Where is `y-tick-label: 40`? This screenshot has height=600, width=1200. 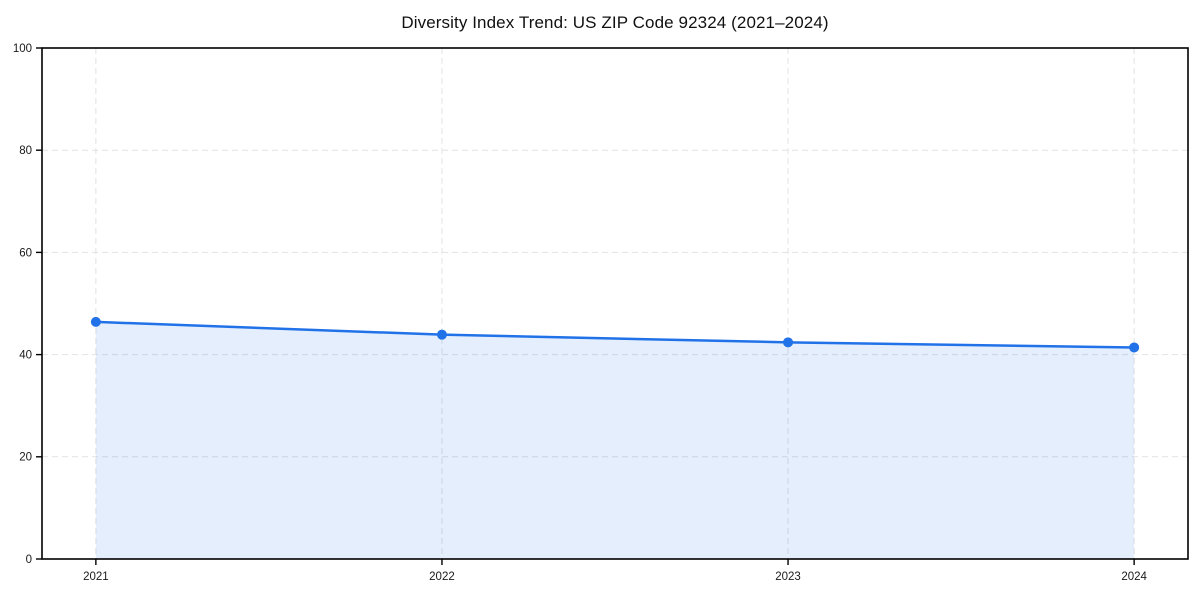
y-tick-label: 40 is located at coordinates (25, 356).